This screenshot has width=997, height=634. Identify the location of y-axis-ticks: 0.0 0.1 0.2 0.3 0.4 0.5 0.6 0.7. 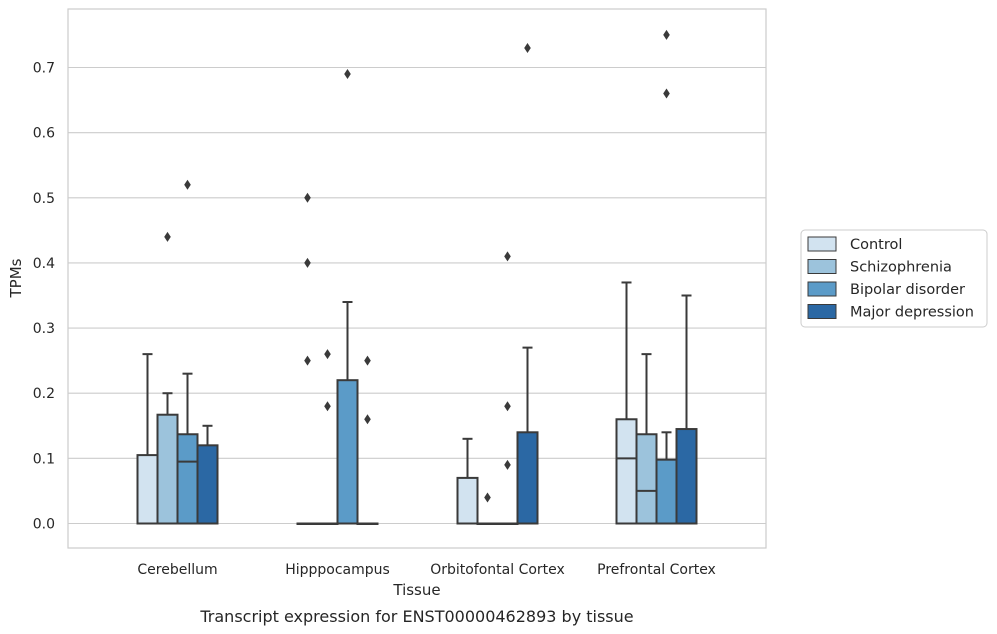
(44, 297).